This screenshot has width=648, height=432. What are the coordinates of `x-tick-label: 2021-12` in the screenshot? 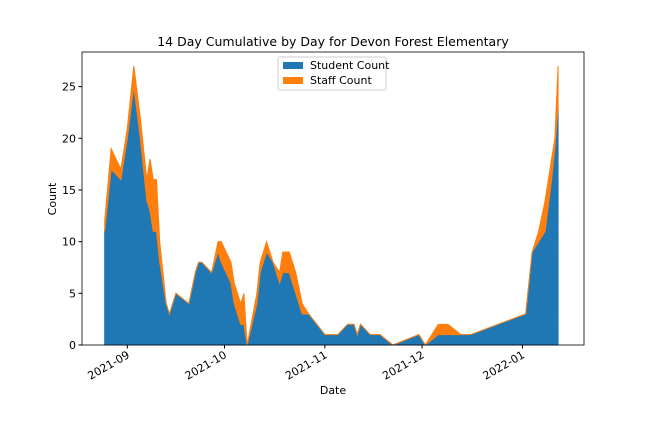 It's located at (403, 365).